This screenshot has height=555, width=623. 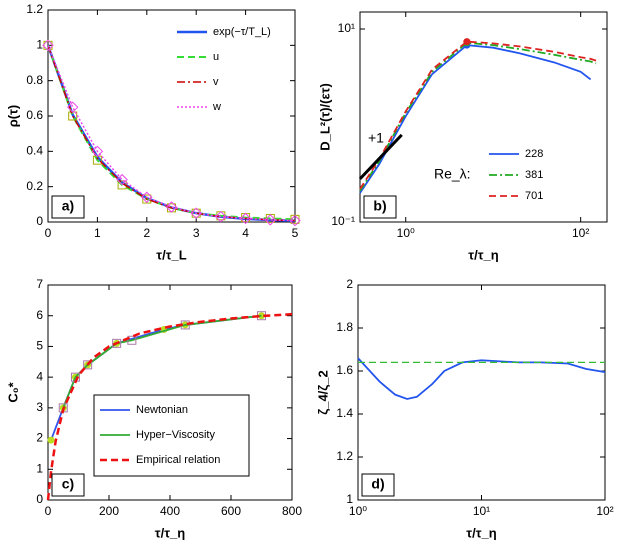 What do you see at coordinates (534, 196) in the screenshot?
I see `legend-label: 701` at bounding box center [534, 196].